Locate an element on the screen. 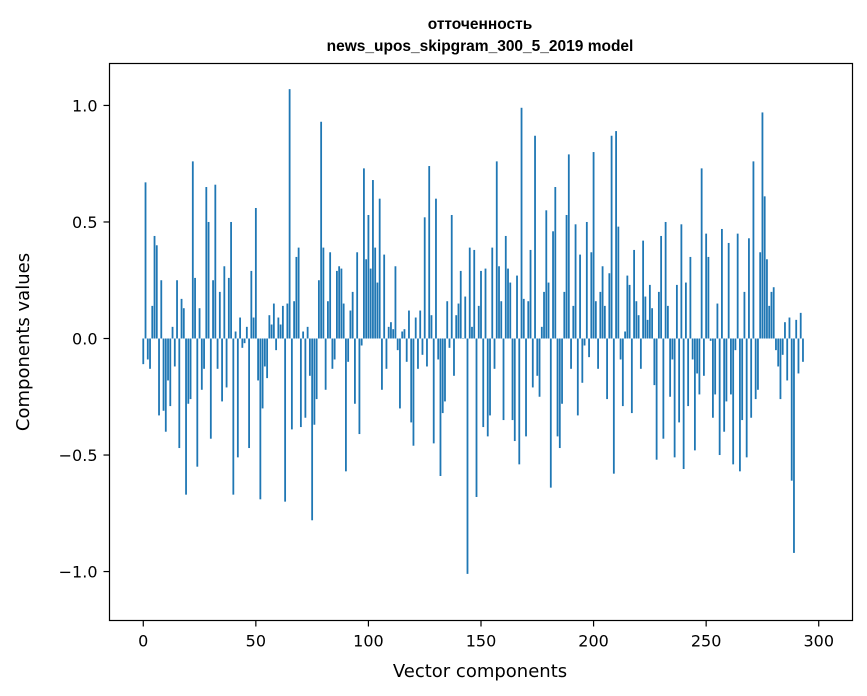  x-tick-label-200: 200 is located at coordinates (593, 641).